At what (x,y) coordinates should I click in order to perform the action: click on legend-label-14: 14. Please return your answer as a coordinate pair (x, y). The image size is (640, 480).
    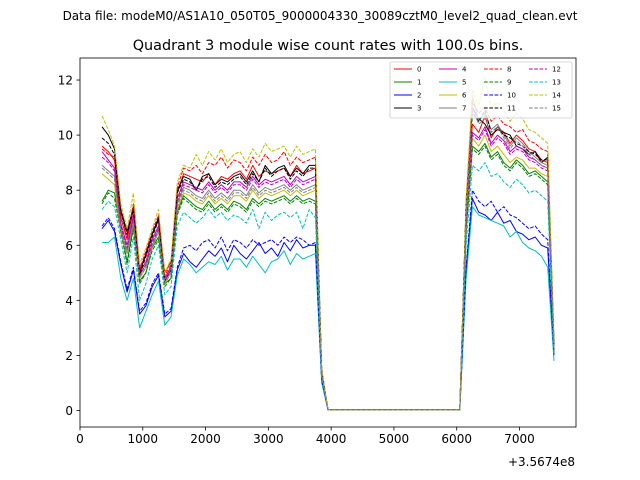
    Looking at the image, I should click on (556, 96).